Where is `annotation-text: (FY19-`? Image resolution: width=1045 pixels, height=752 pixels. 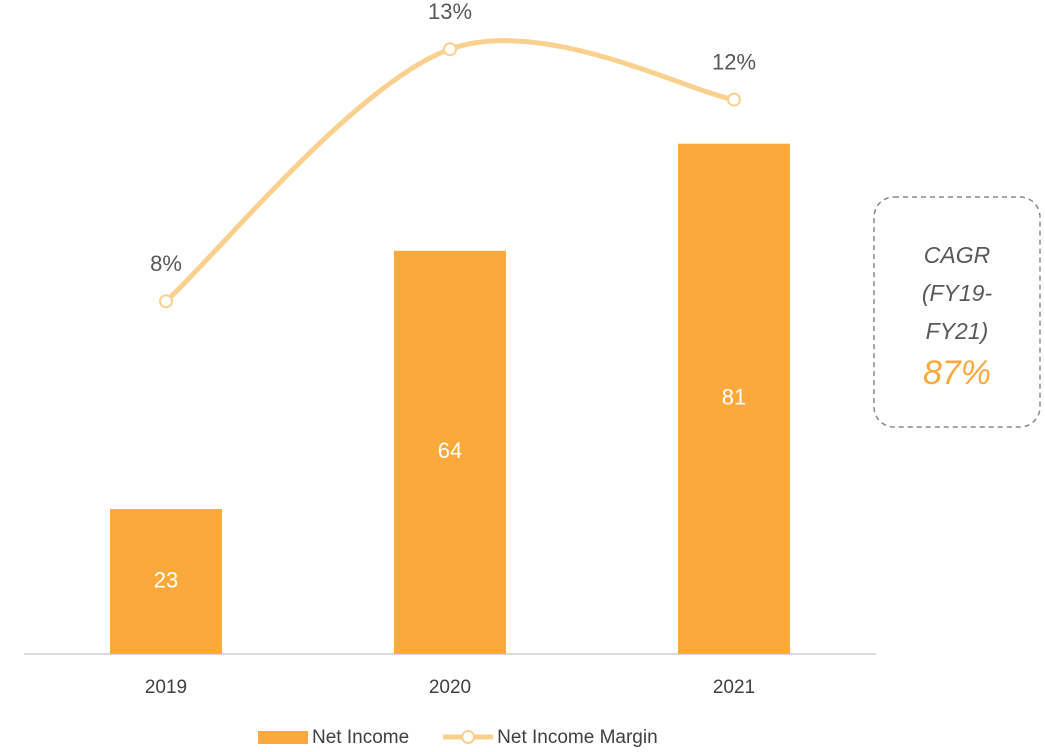
annotation-text: (FY19- is located at coordinates (957, 293).